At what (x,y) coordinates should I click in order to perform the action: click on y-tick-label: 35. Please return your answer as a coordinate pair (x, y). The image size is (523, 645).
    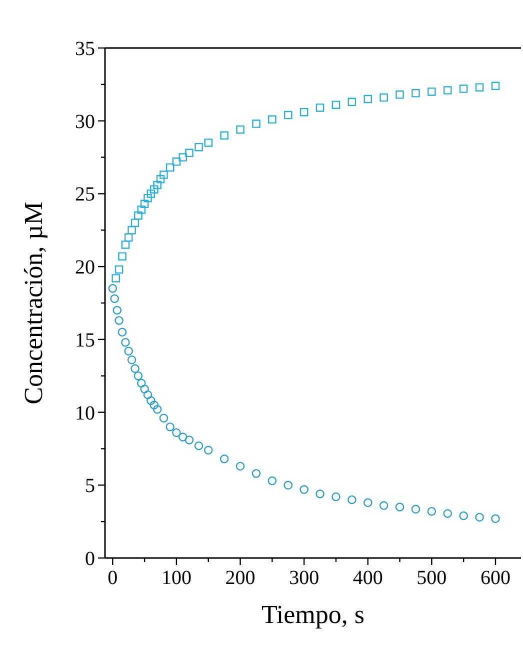
    Looking at the image, I should click on (85, 49).